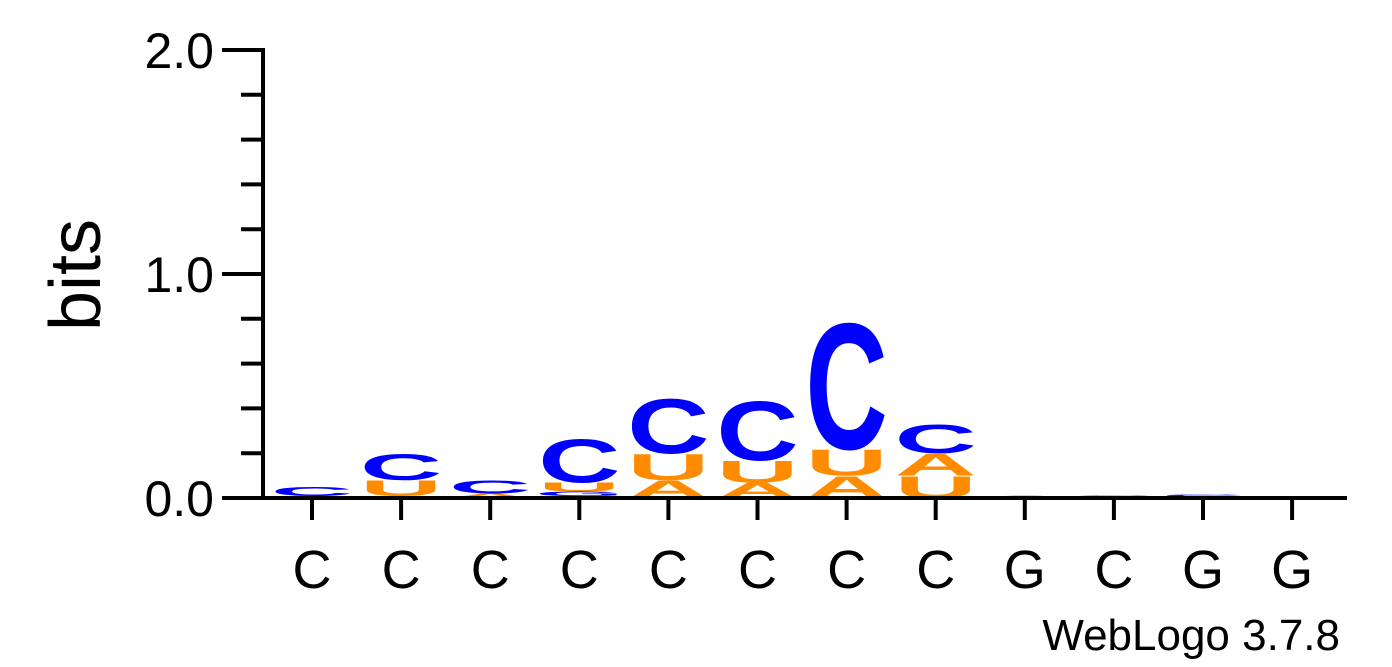 This screenshot has width=1392, height=667. I want to click on y-tick-labels: 0.0 1.0 2.0, so click(179, 275).